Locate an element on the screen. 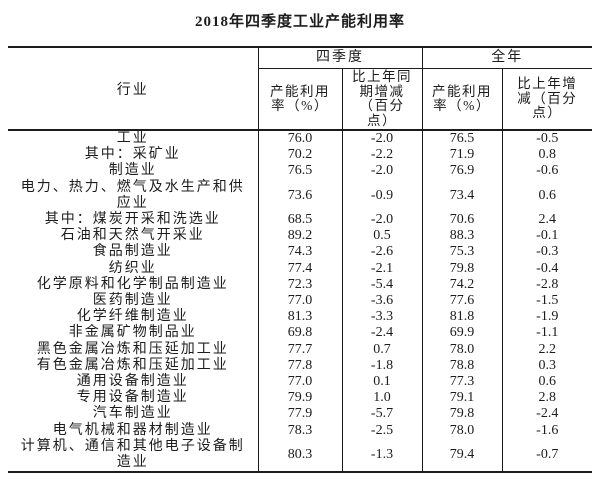 This screenshot has height=483, width=600. industry-name-cell: 石油和天然气开采业 is located at coordinates (133, 236).